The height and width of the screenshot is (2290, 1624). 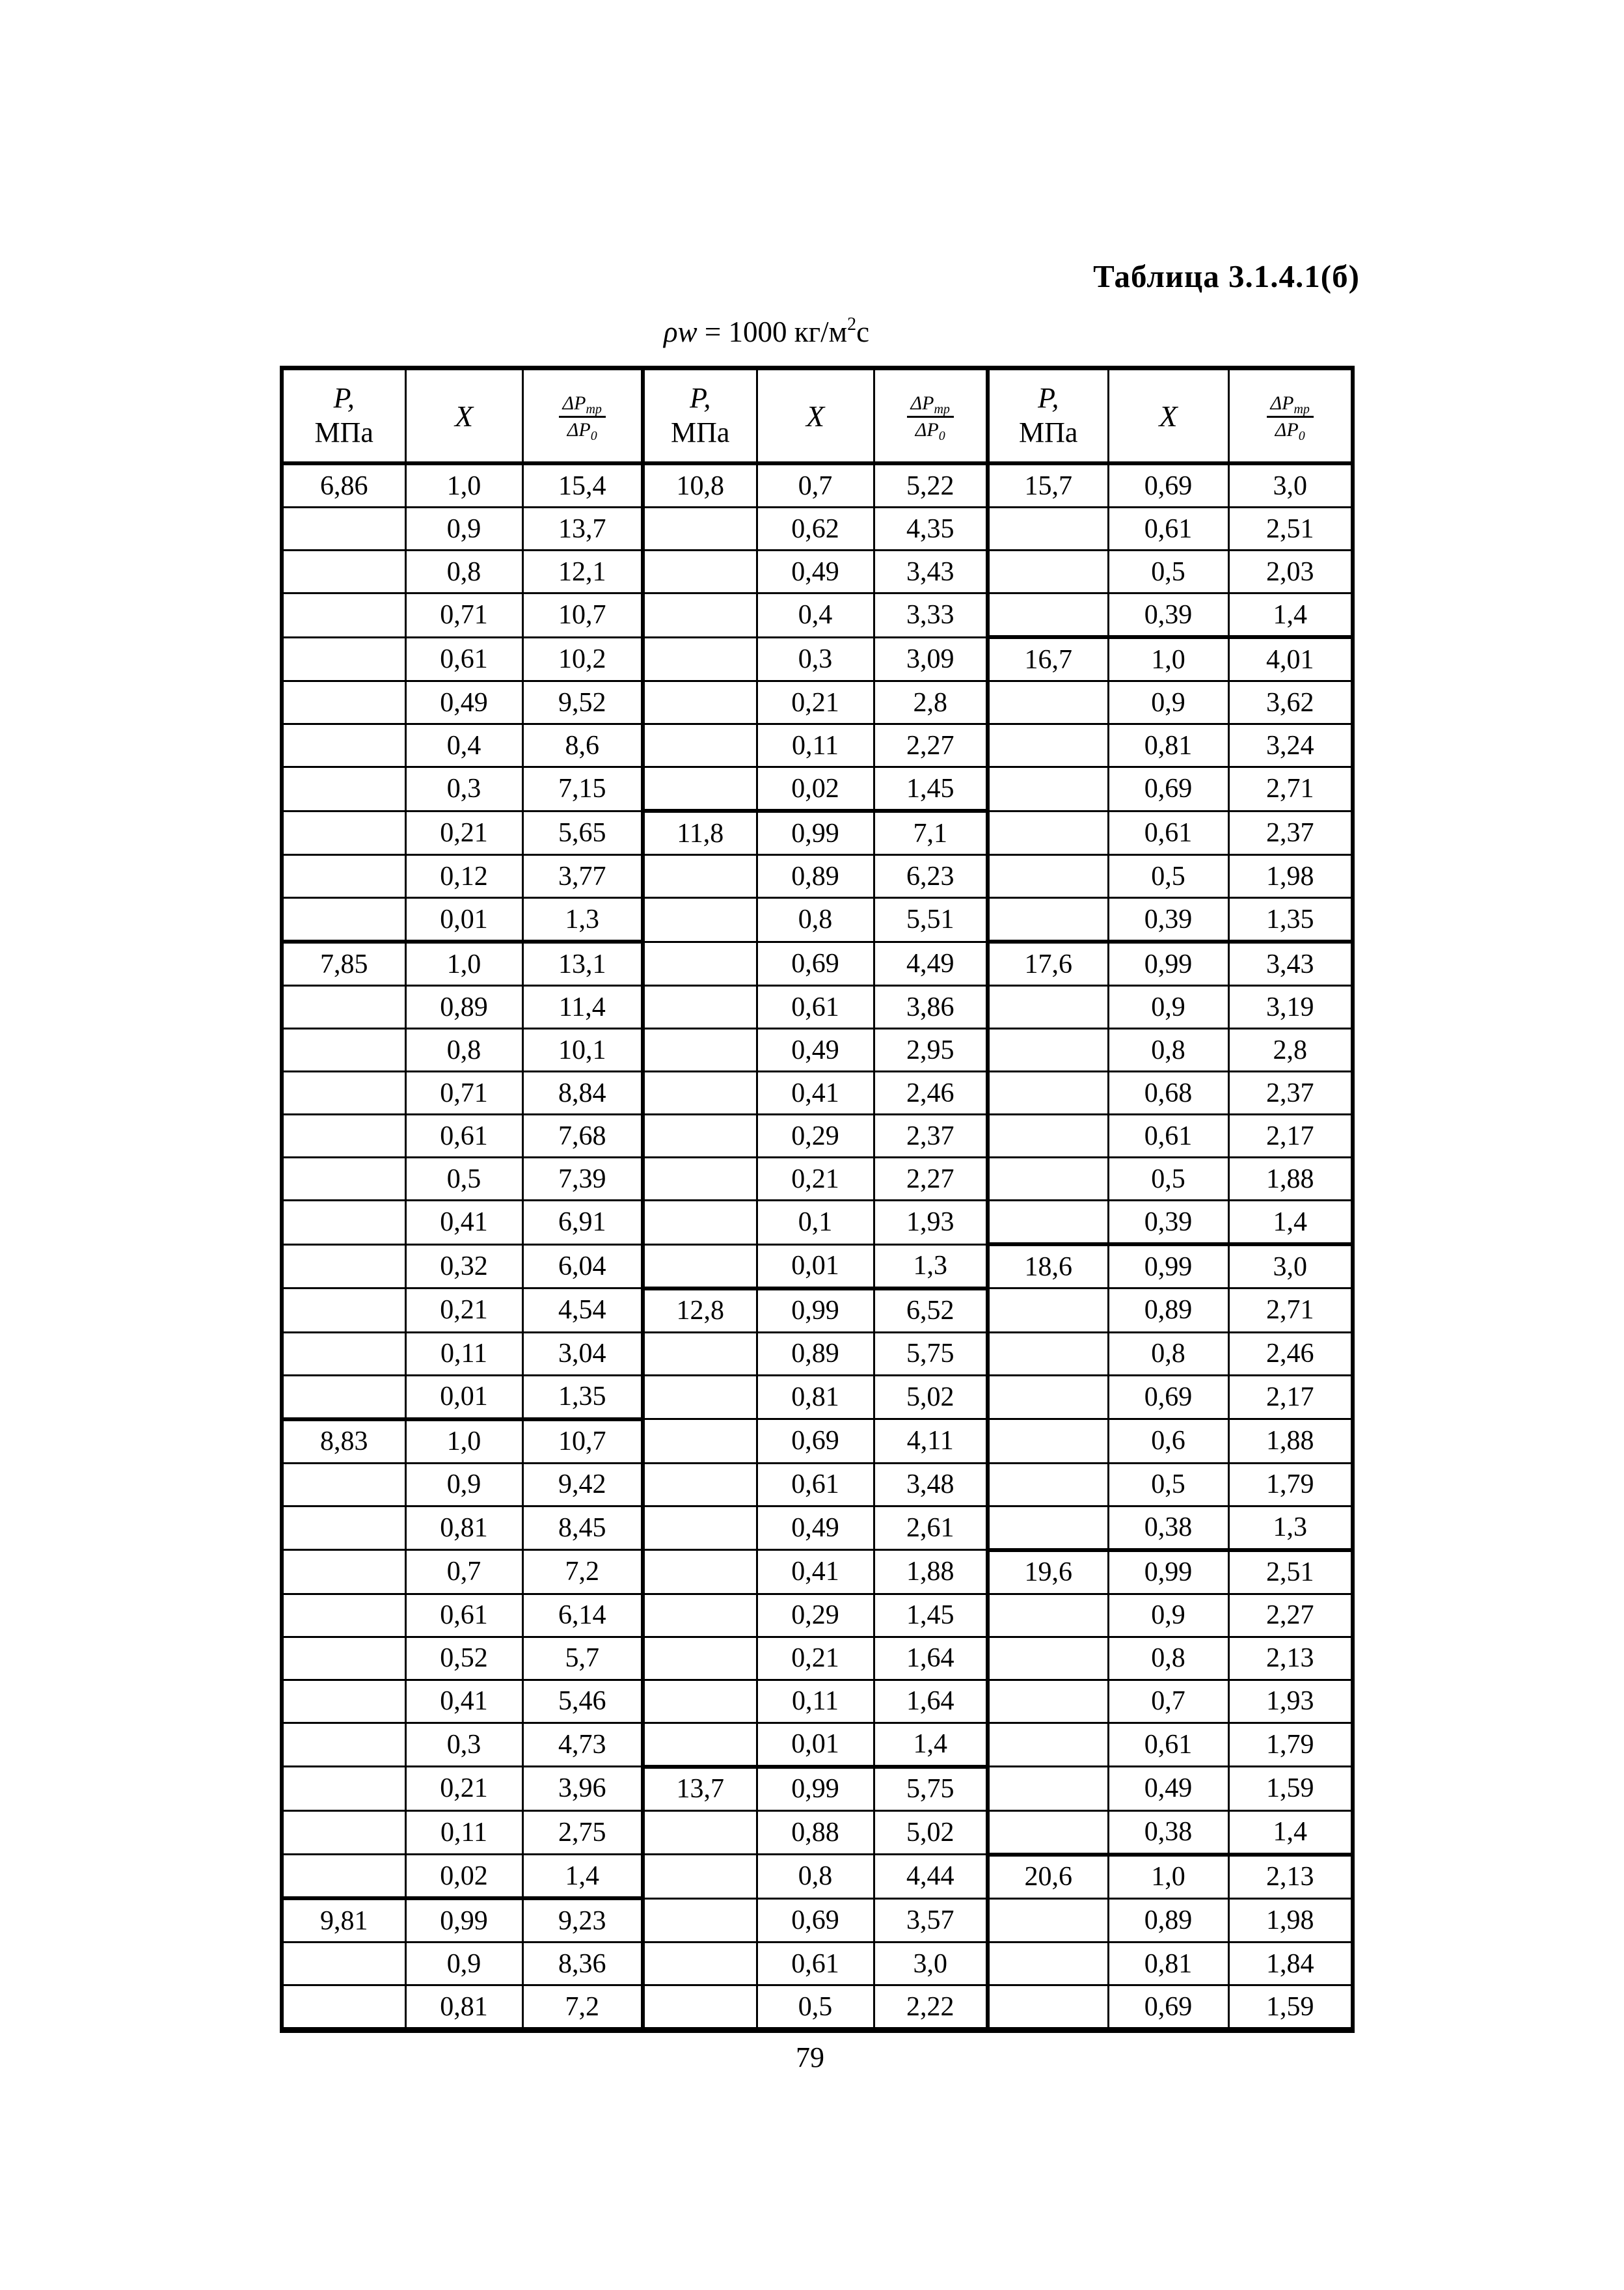 What do you see at coordinates (1168, 1658) in the screenshot?
I see `quality-value: 0,8` at bounding box center [1168, 1658].